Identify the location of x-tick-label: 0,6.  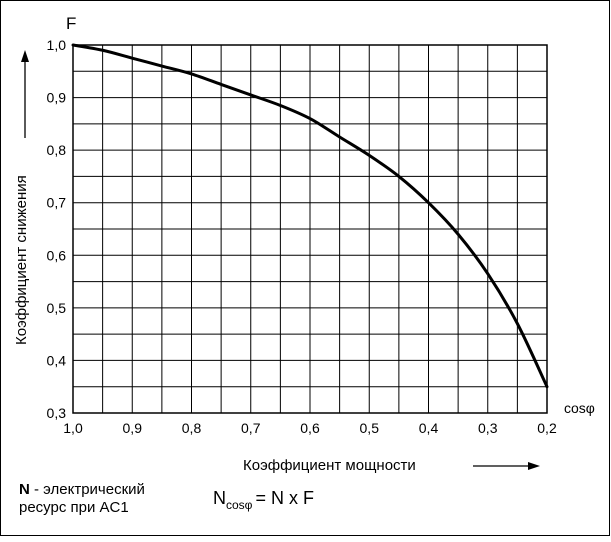
(310, 428).